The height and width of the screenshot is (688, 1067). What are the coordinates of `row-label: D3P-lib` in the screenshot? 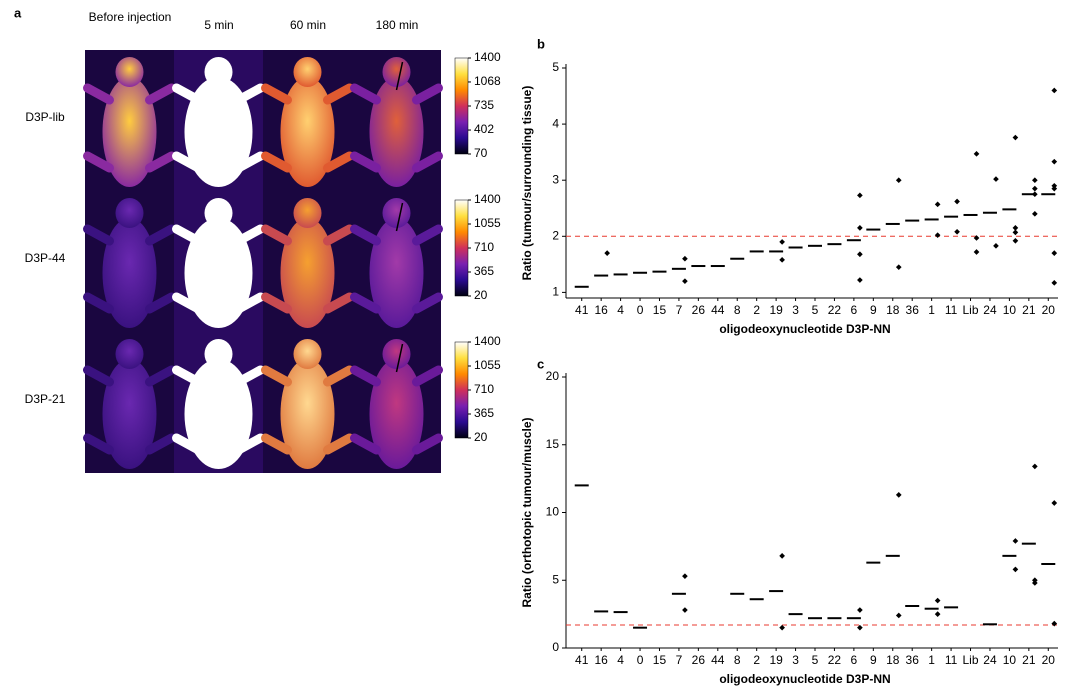 It's located at (45, 117).